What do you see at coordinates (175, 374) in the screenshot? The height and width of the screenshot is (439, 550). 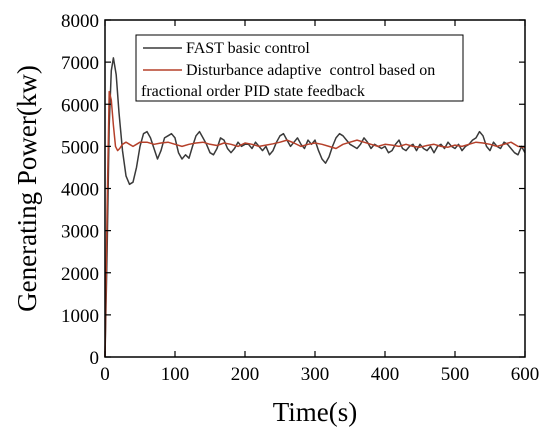 I see `x-tick-label-1: 100` at bounding box center [175, 374].